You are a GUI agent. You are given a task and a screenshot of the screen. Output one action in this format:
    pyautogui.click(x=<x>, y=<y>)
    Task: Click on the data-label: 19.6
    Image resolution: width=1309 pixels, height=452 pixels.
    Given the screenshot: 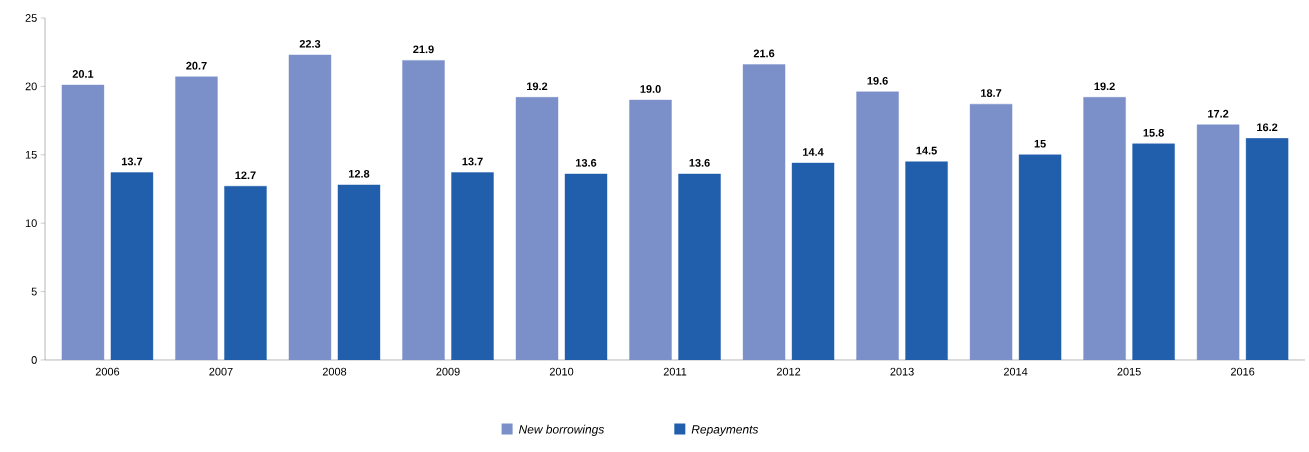 What is the action you would take?
    pyautogui.click(x=877, y=80)
    